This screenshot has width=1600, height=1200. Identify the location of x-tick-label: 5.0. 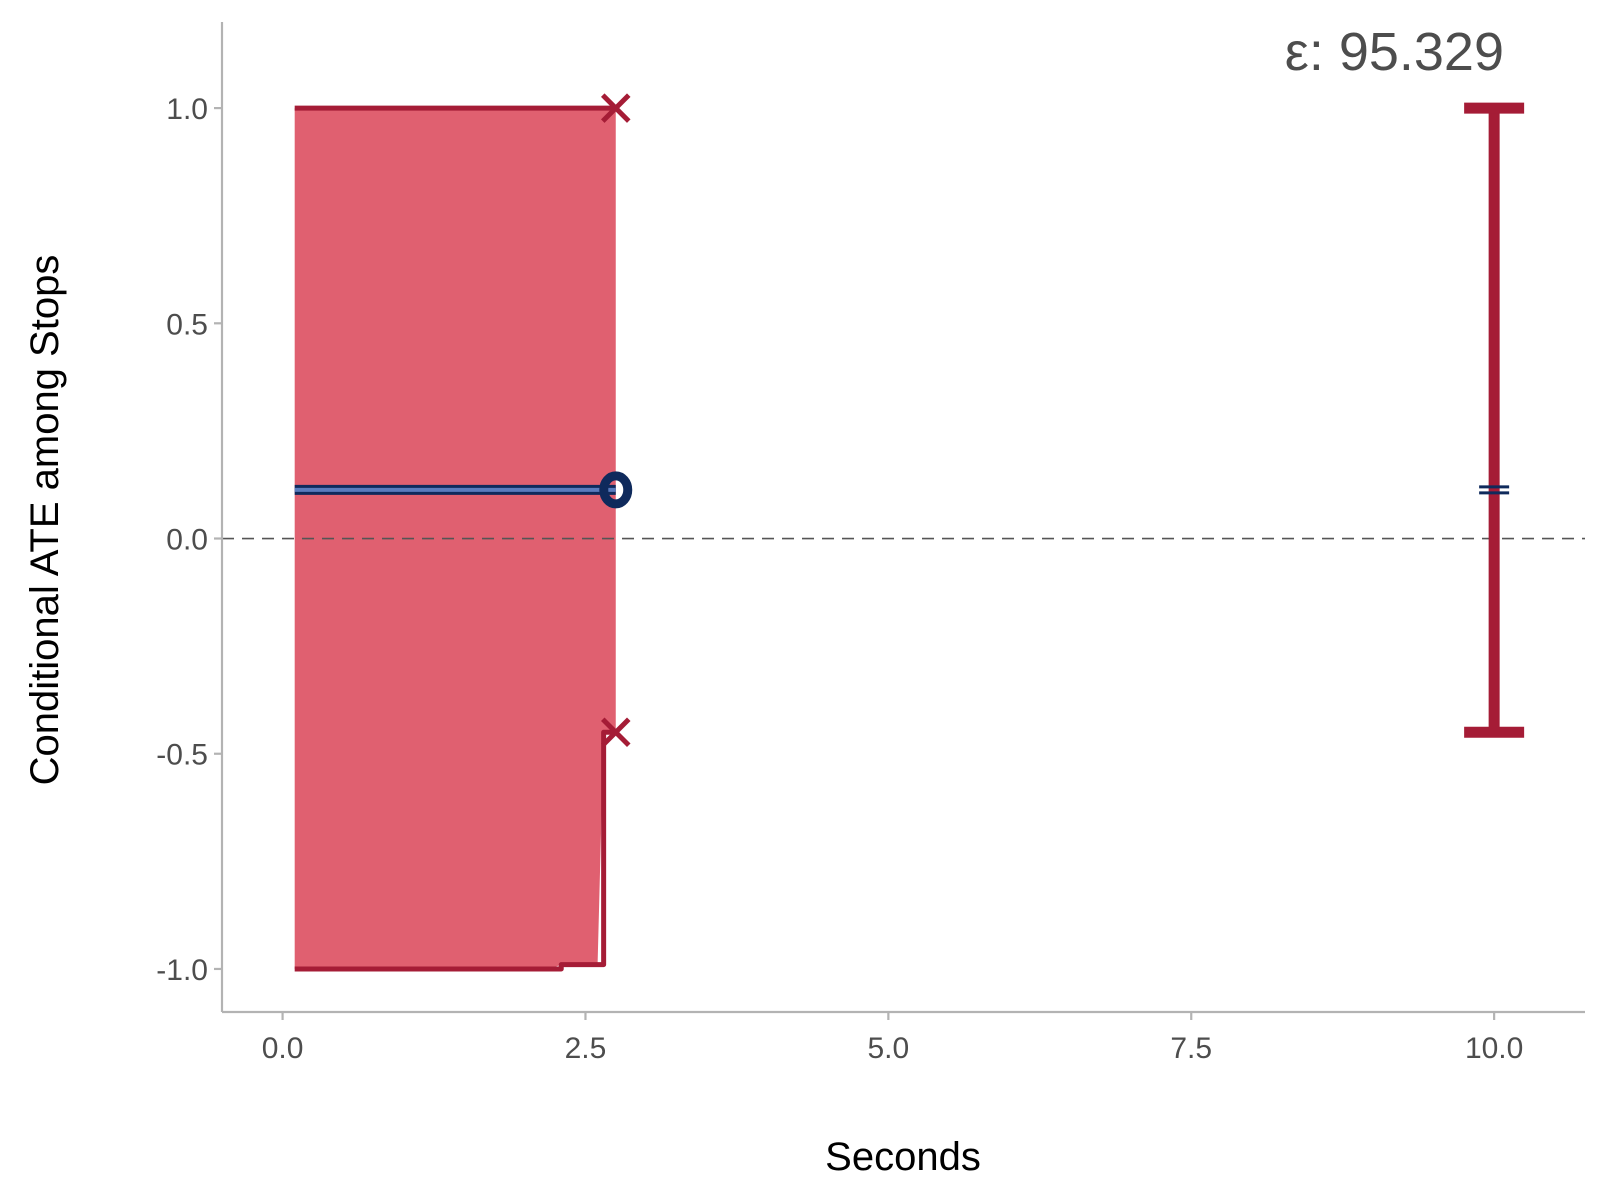
(888, 1048).